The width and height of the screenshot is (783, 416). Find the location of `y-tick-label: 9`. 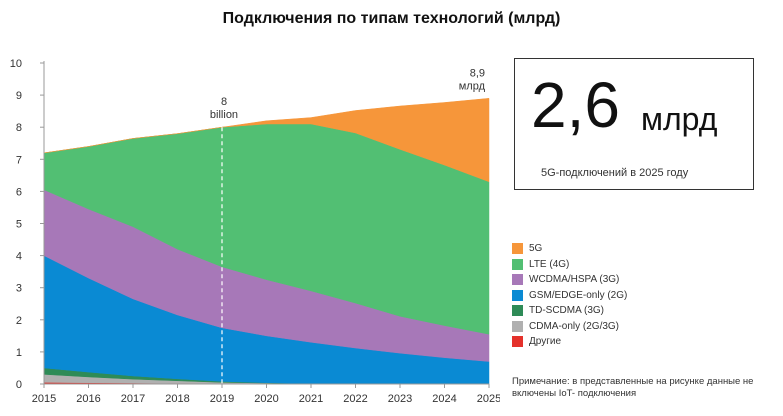

y-tick-label: 9 is located at coordinates (19, 96).